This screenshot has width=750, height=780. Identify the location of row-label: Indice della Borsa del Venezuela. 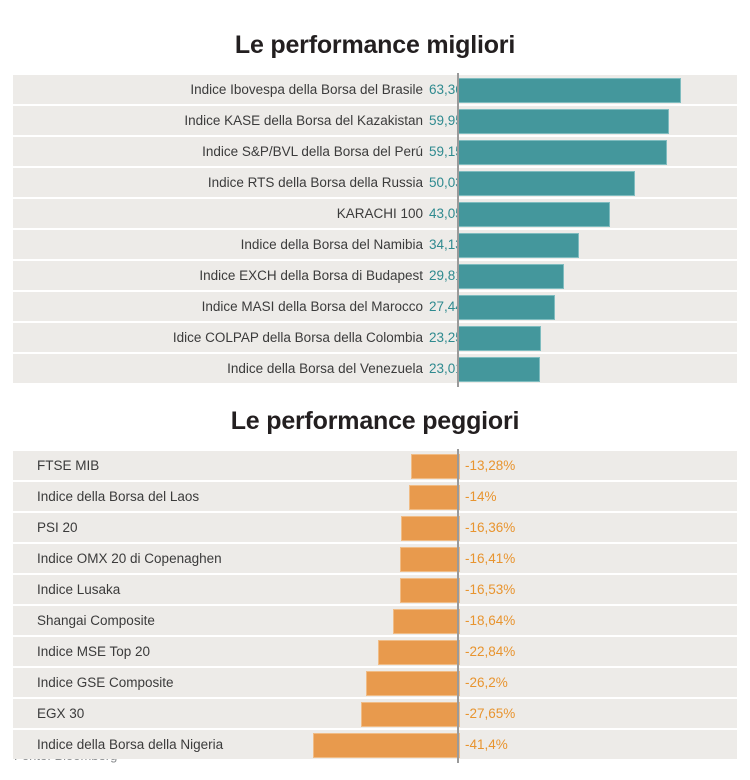
(325, 368).